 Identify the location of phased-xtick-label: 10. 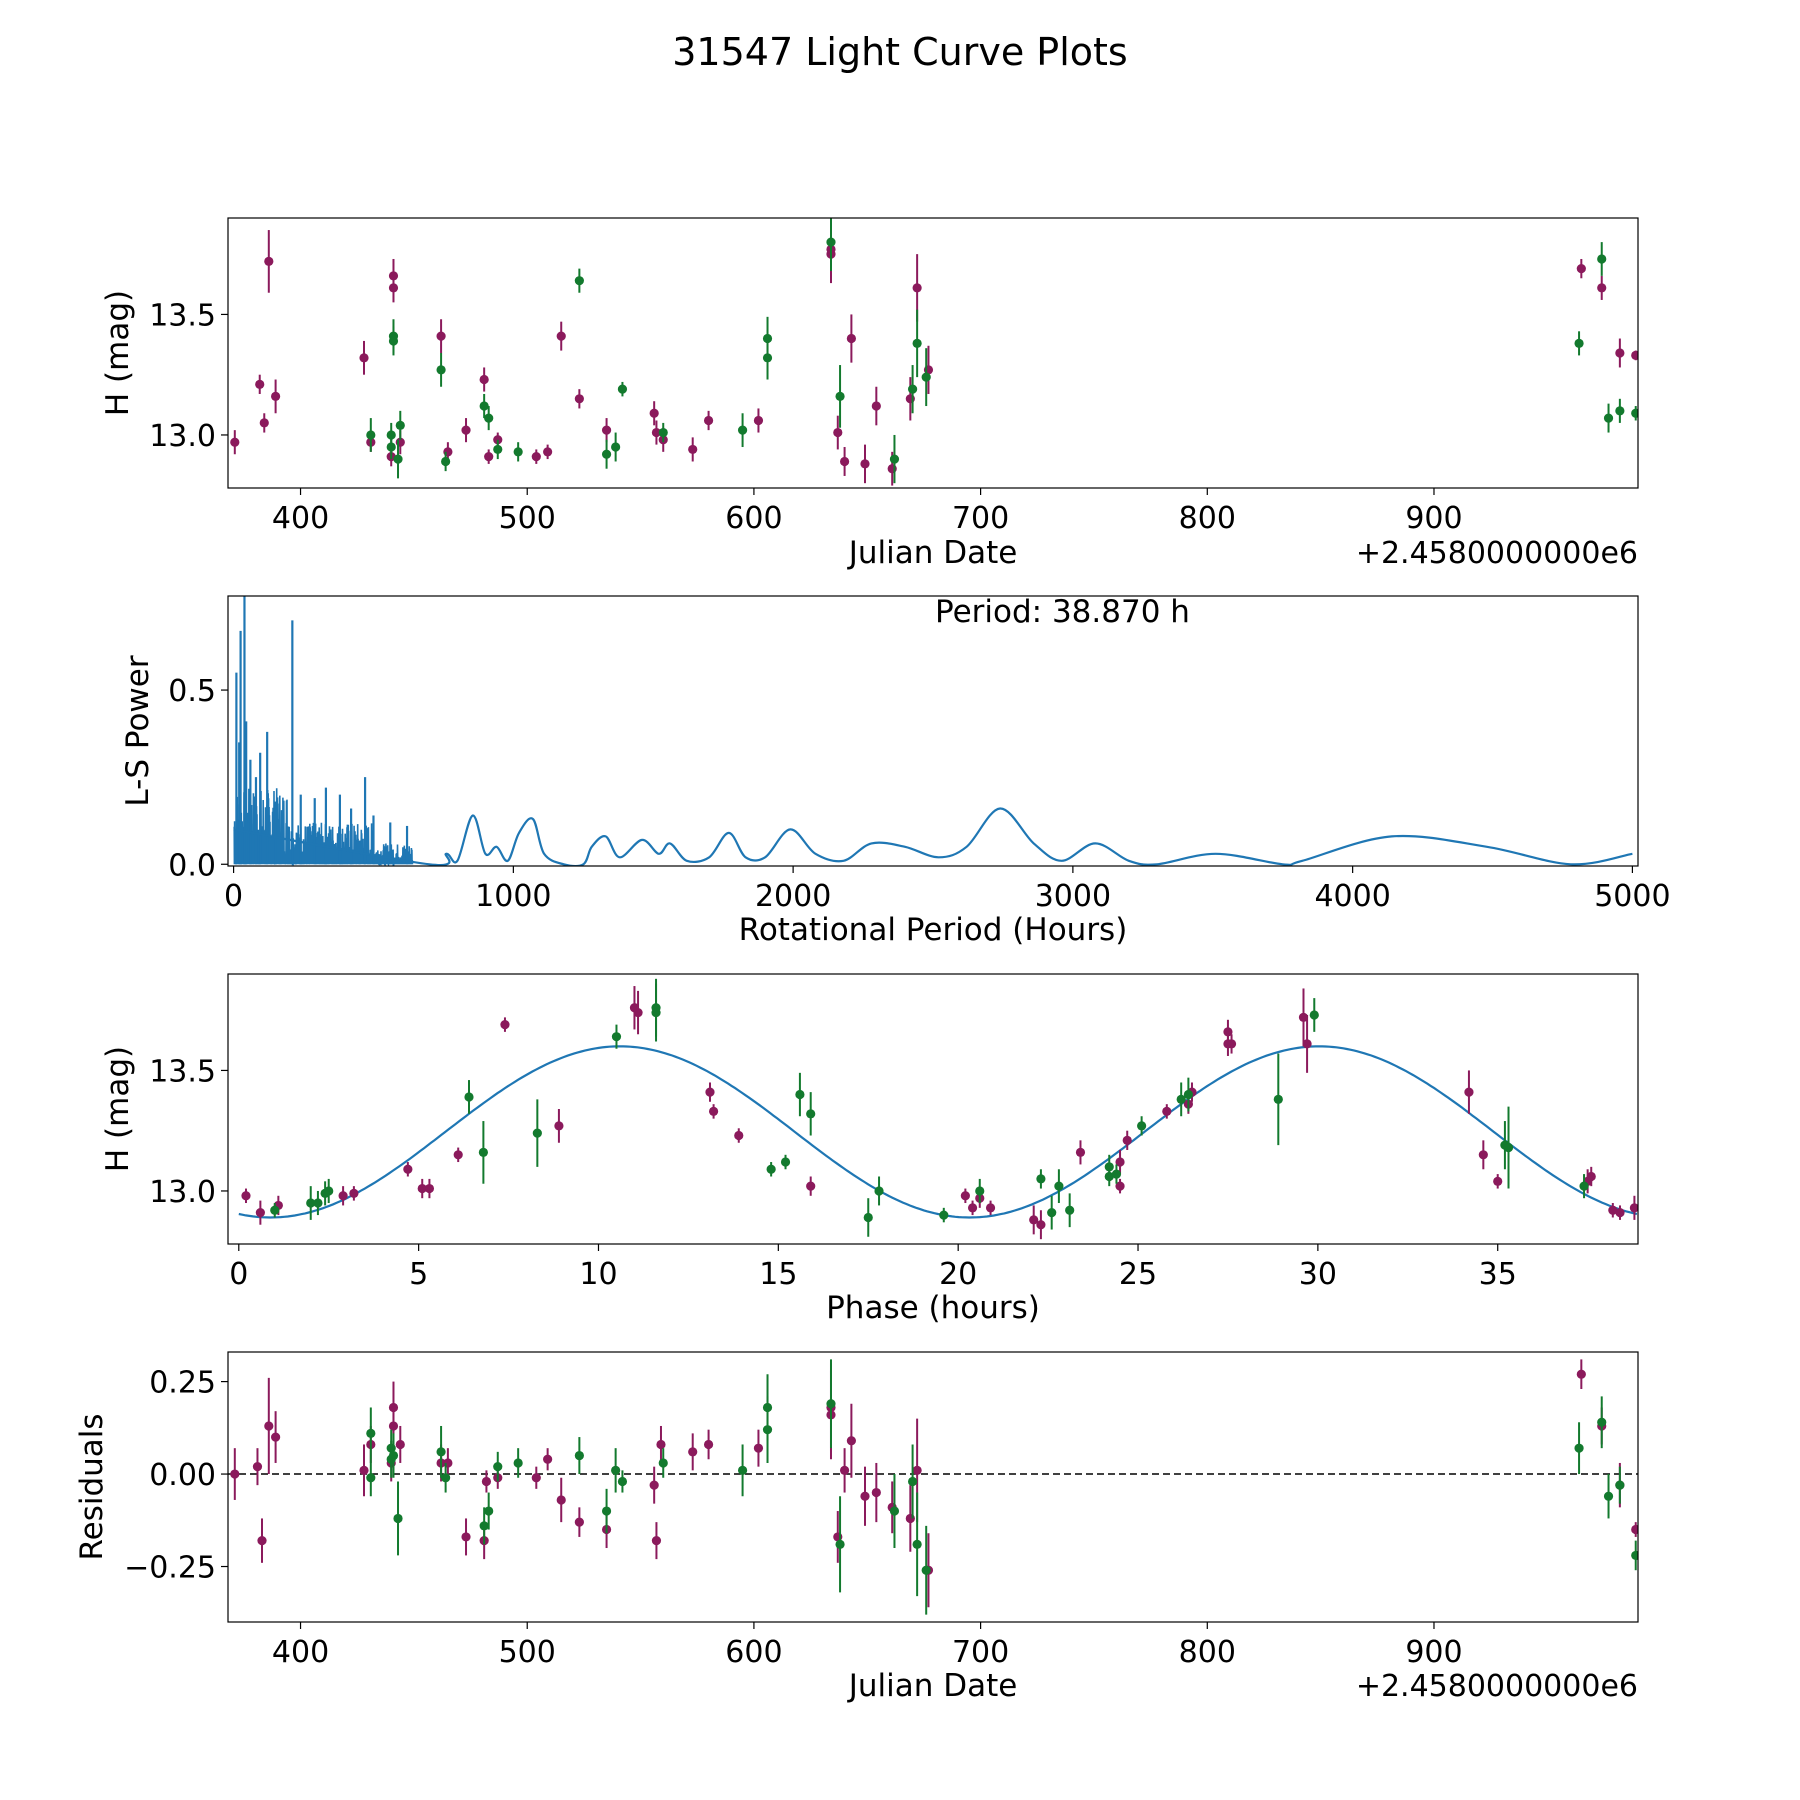
(598, 1274).